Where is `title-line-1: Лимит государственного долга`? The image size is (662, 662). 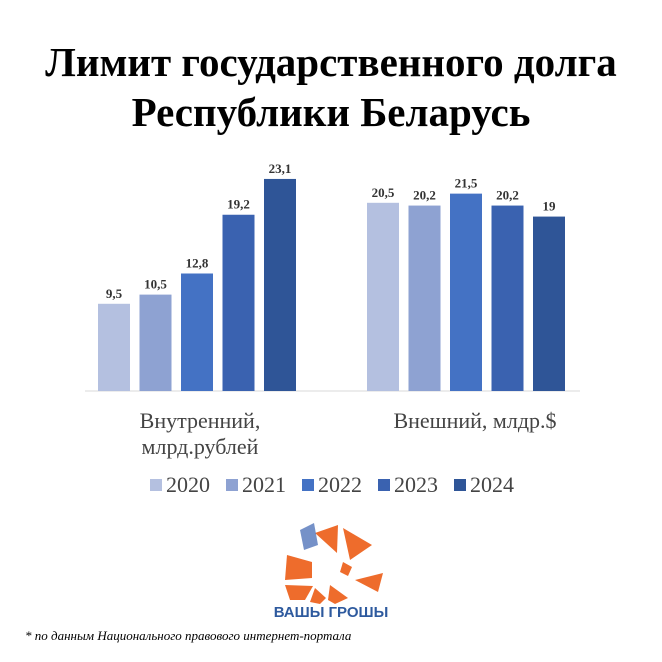 title-line-1: Лимит государственного долга is located at coordinates (331, 62).